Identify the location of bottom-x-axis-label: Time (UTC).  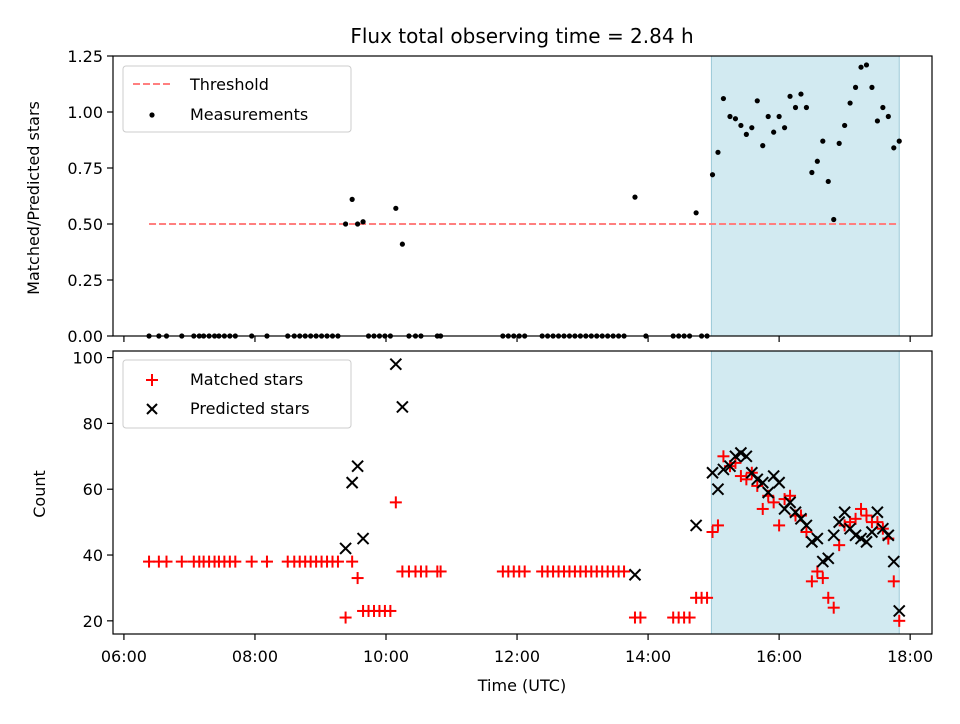
(521, 685).